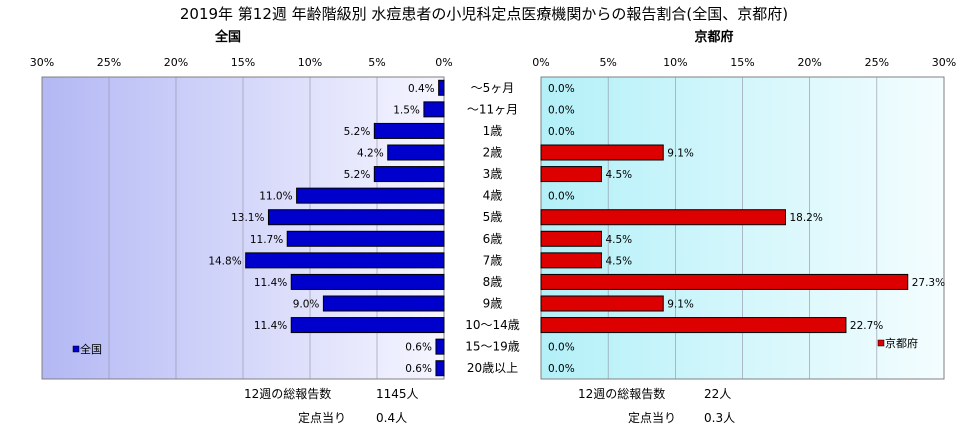 This screenshot has height=436, width=968. What do you see at coordinates (881, 343) in the screenshot?
I see `kyoto-legend-swatch` at bounding box center [881, 343].